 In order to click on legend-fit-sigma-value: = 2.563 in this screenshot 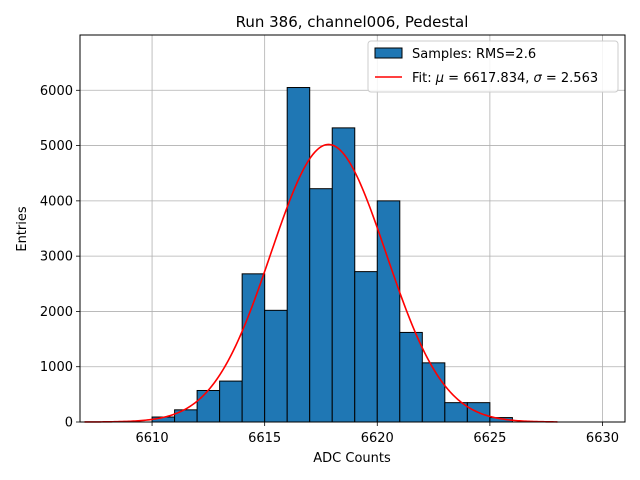, I will do `click(570, 78)`.